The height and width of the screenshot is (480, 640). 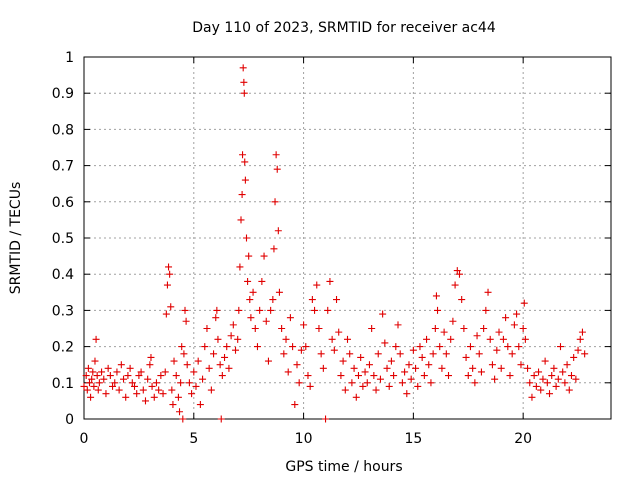 I want to click on y-tick-label: 0.8, so click(x=63, y=130).